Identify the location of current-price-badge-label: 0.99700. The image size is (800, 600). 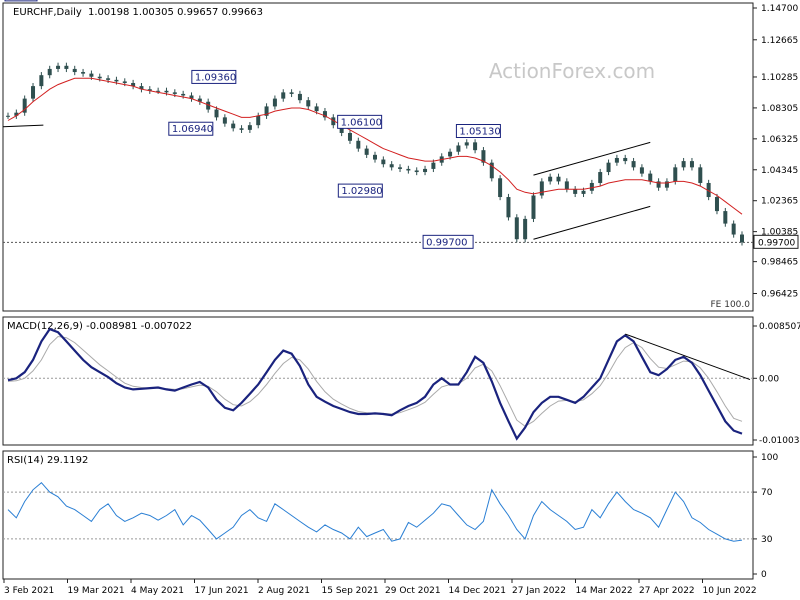
(776, 243).